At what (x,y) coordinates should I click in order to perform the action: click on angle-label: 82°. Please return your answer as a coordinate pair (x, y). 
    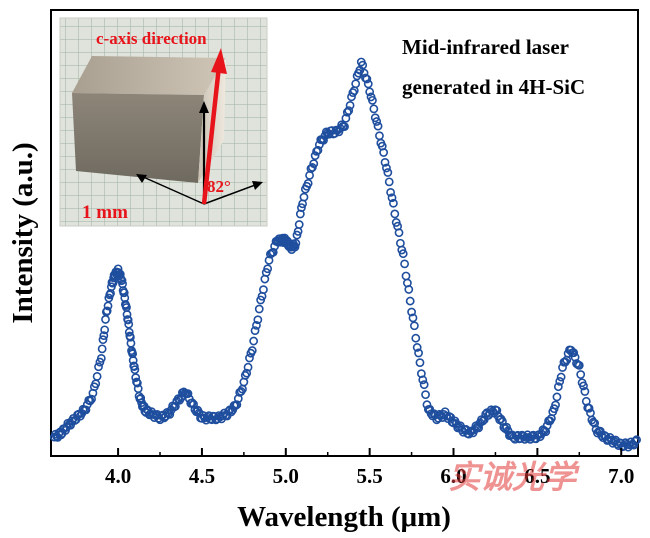
    Looking at the image, I should click on (219, 186).